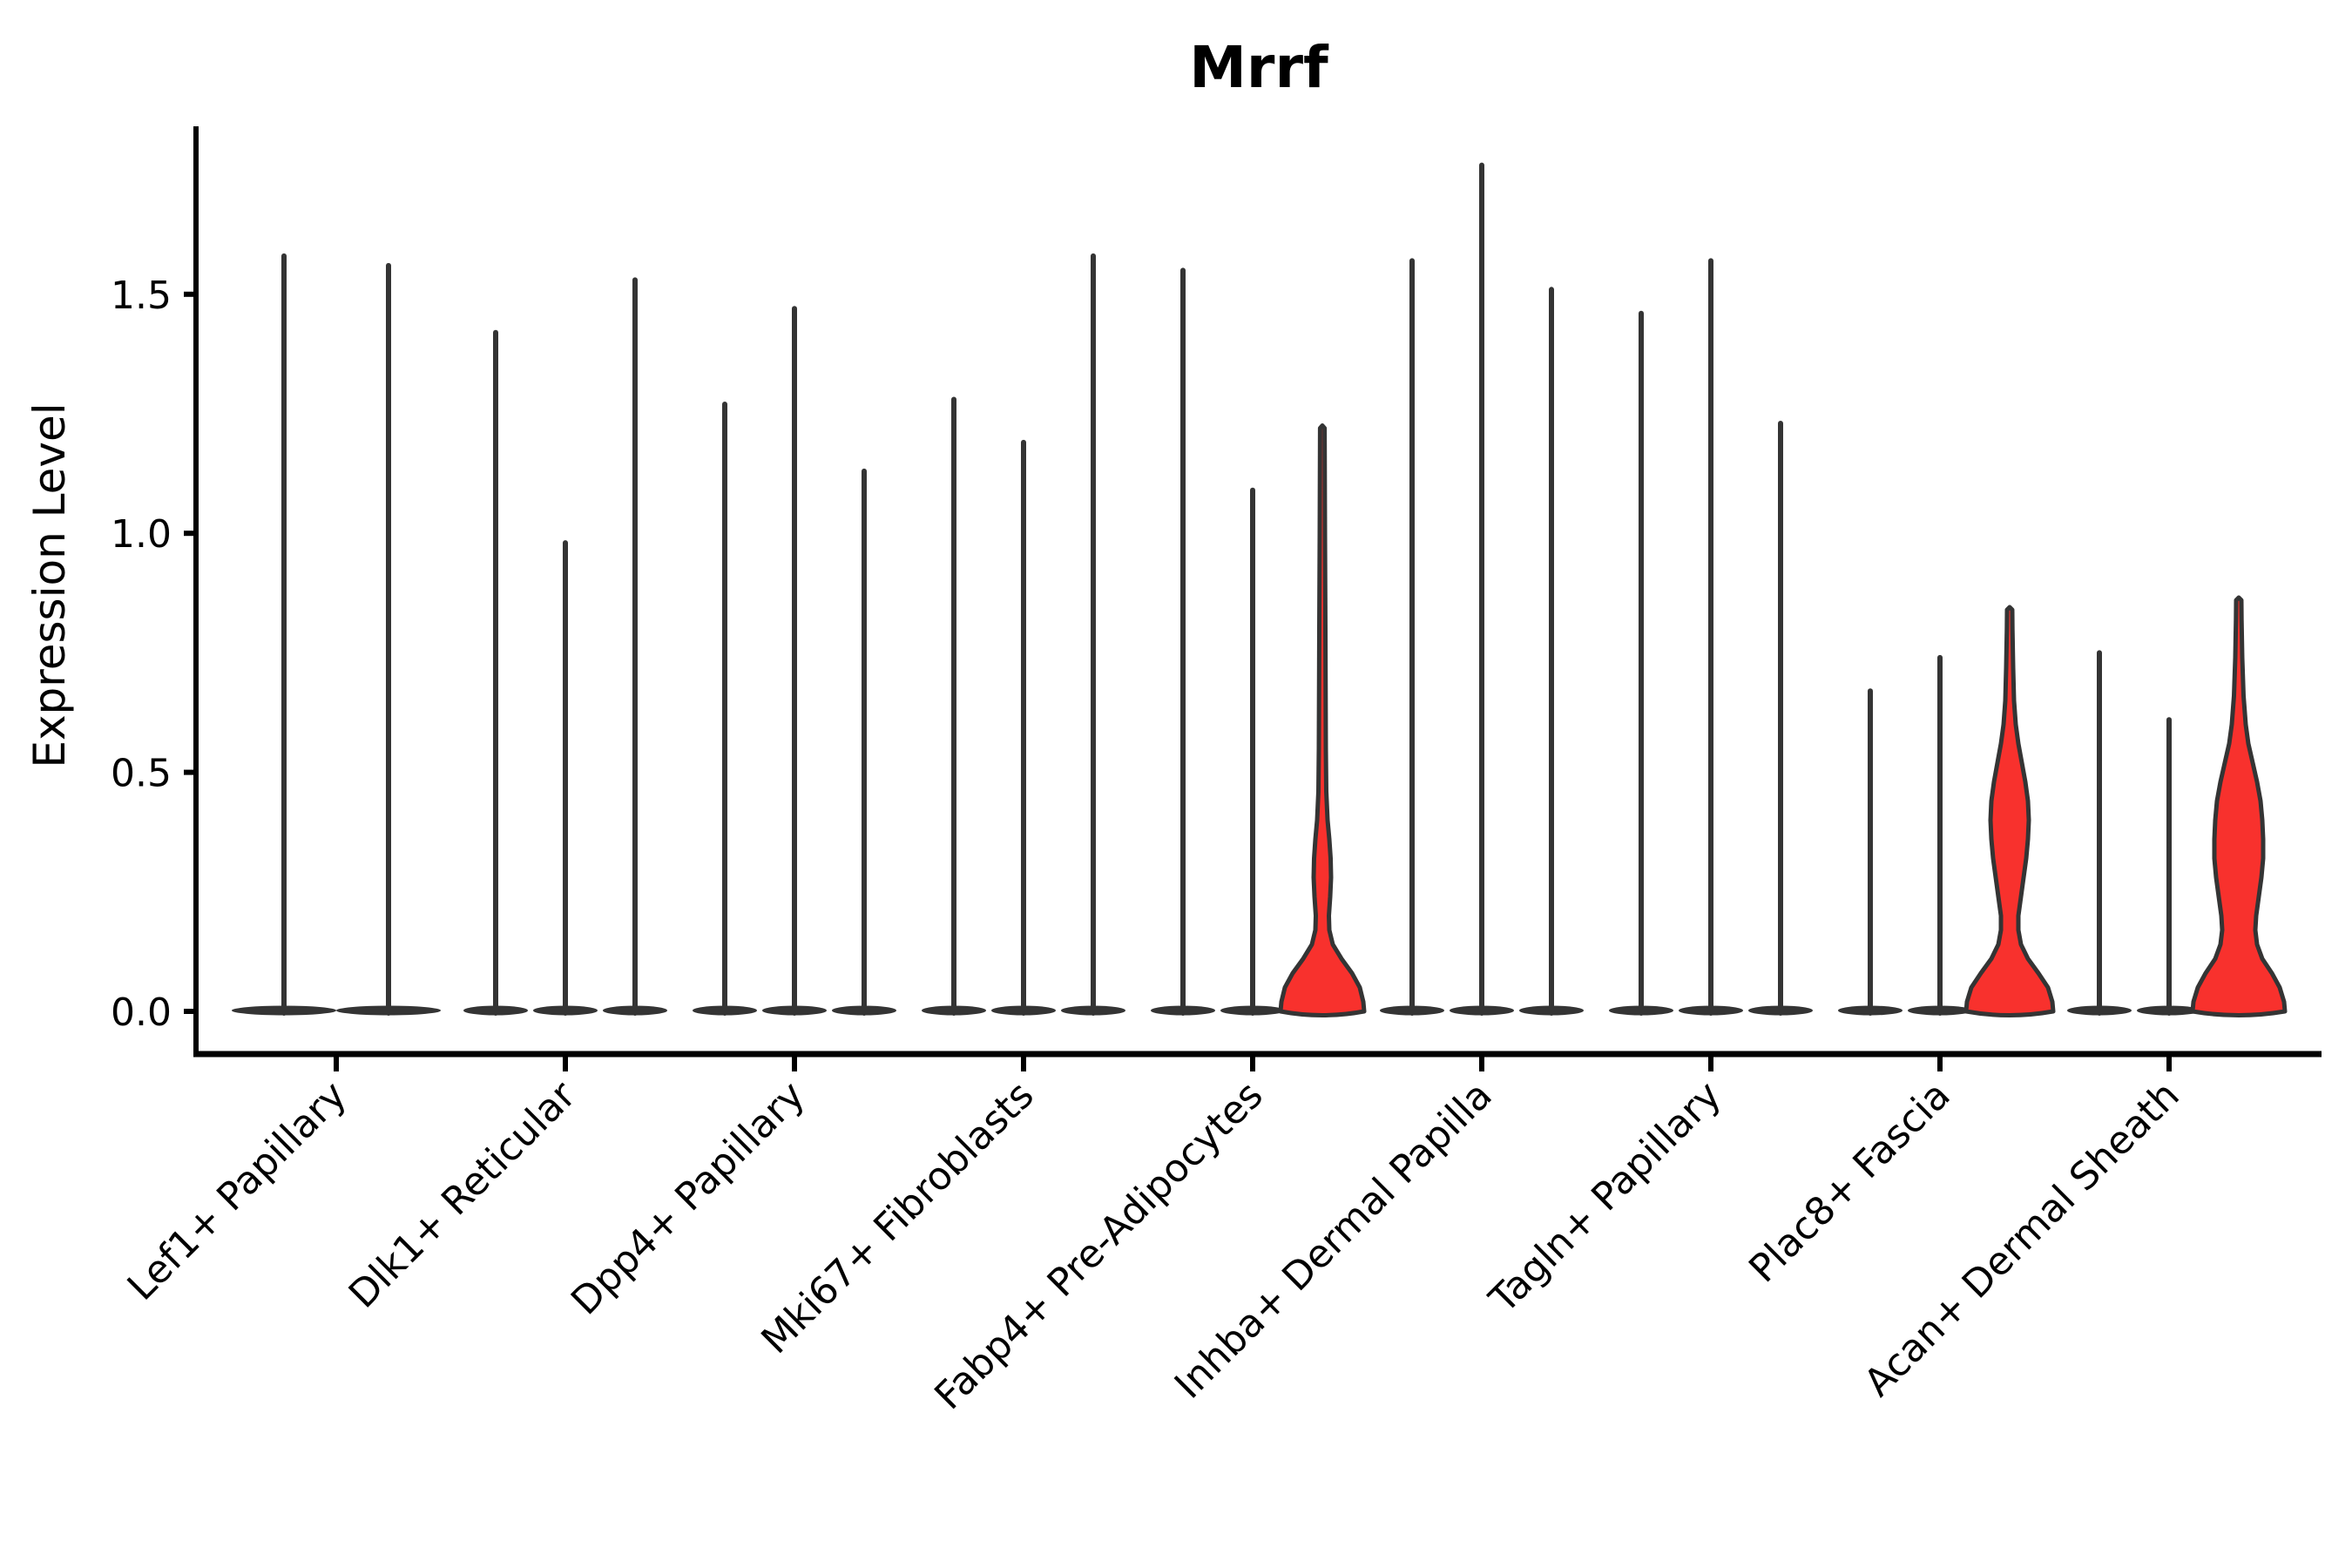  I want to click on x-category-label: Tagln+ Papillary, so click(1605, 1197).